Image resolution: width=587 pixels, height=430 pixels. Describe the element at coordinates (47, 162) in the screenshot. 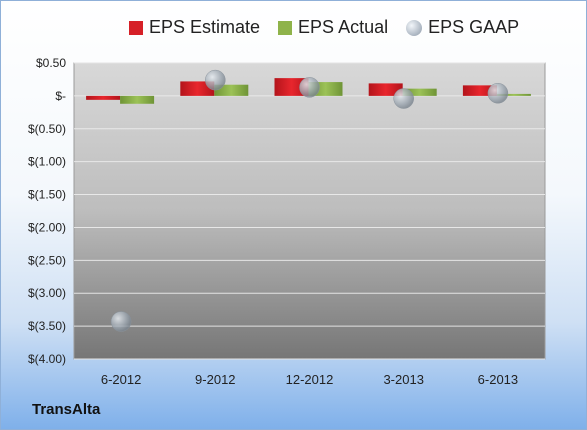

I see `y-tick-label: $(1.00)` at that location.